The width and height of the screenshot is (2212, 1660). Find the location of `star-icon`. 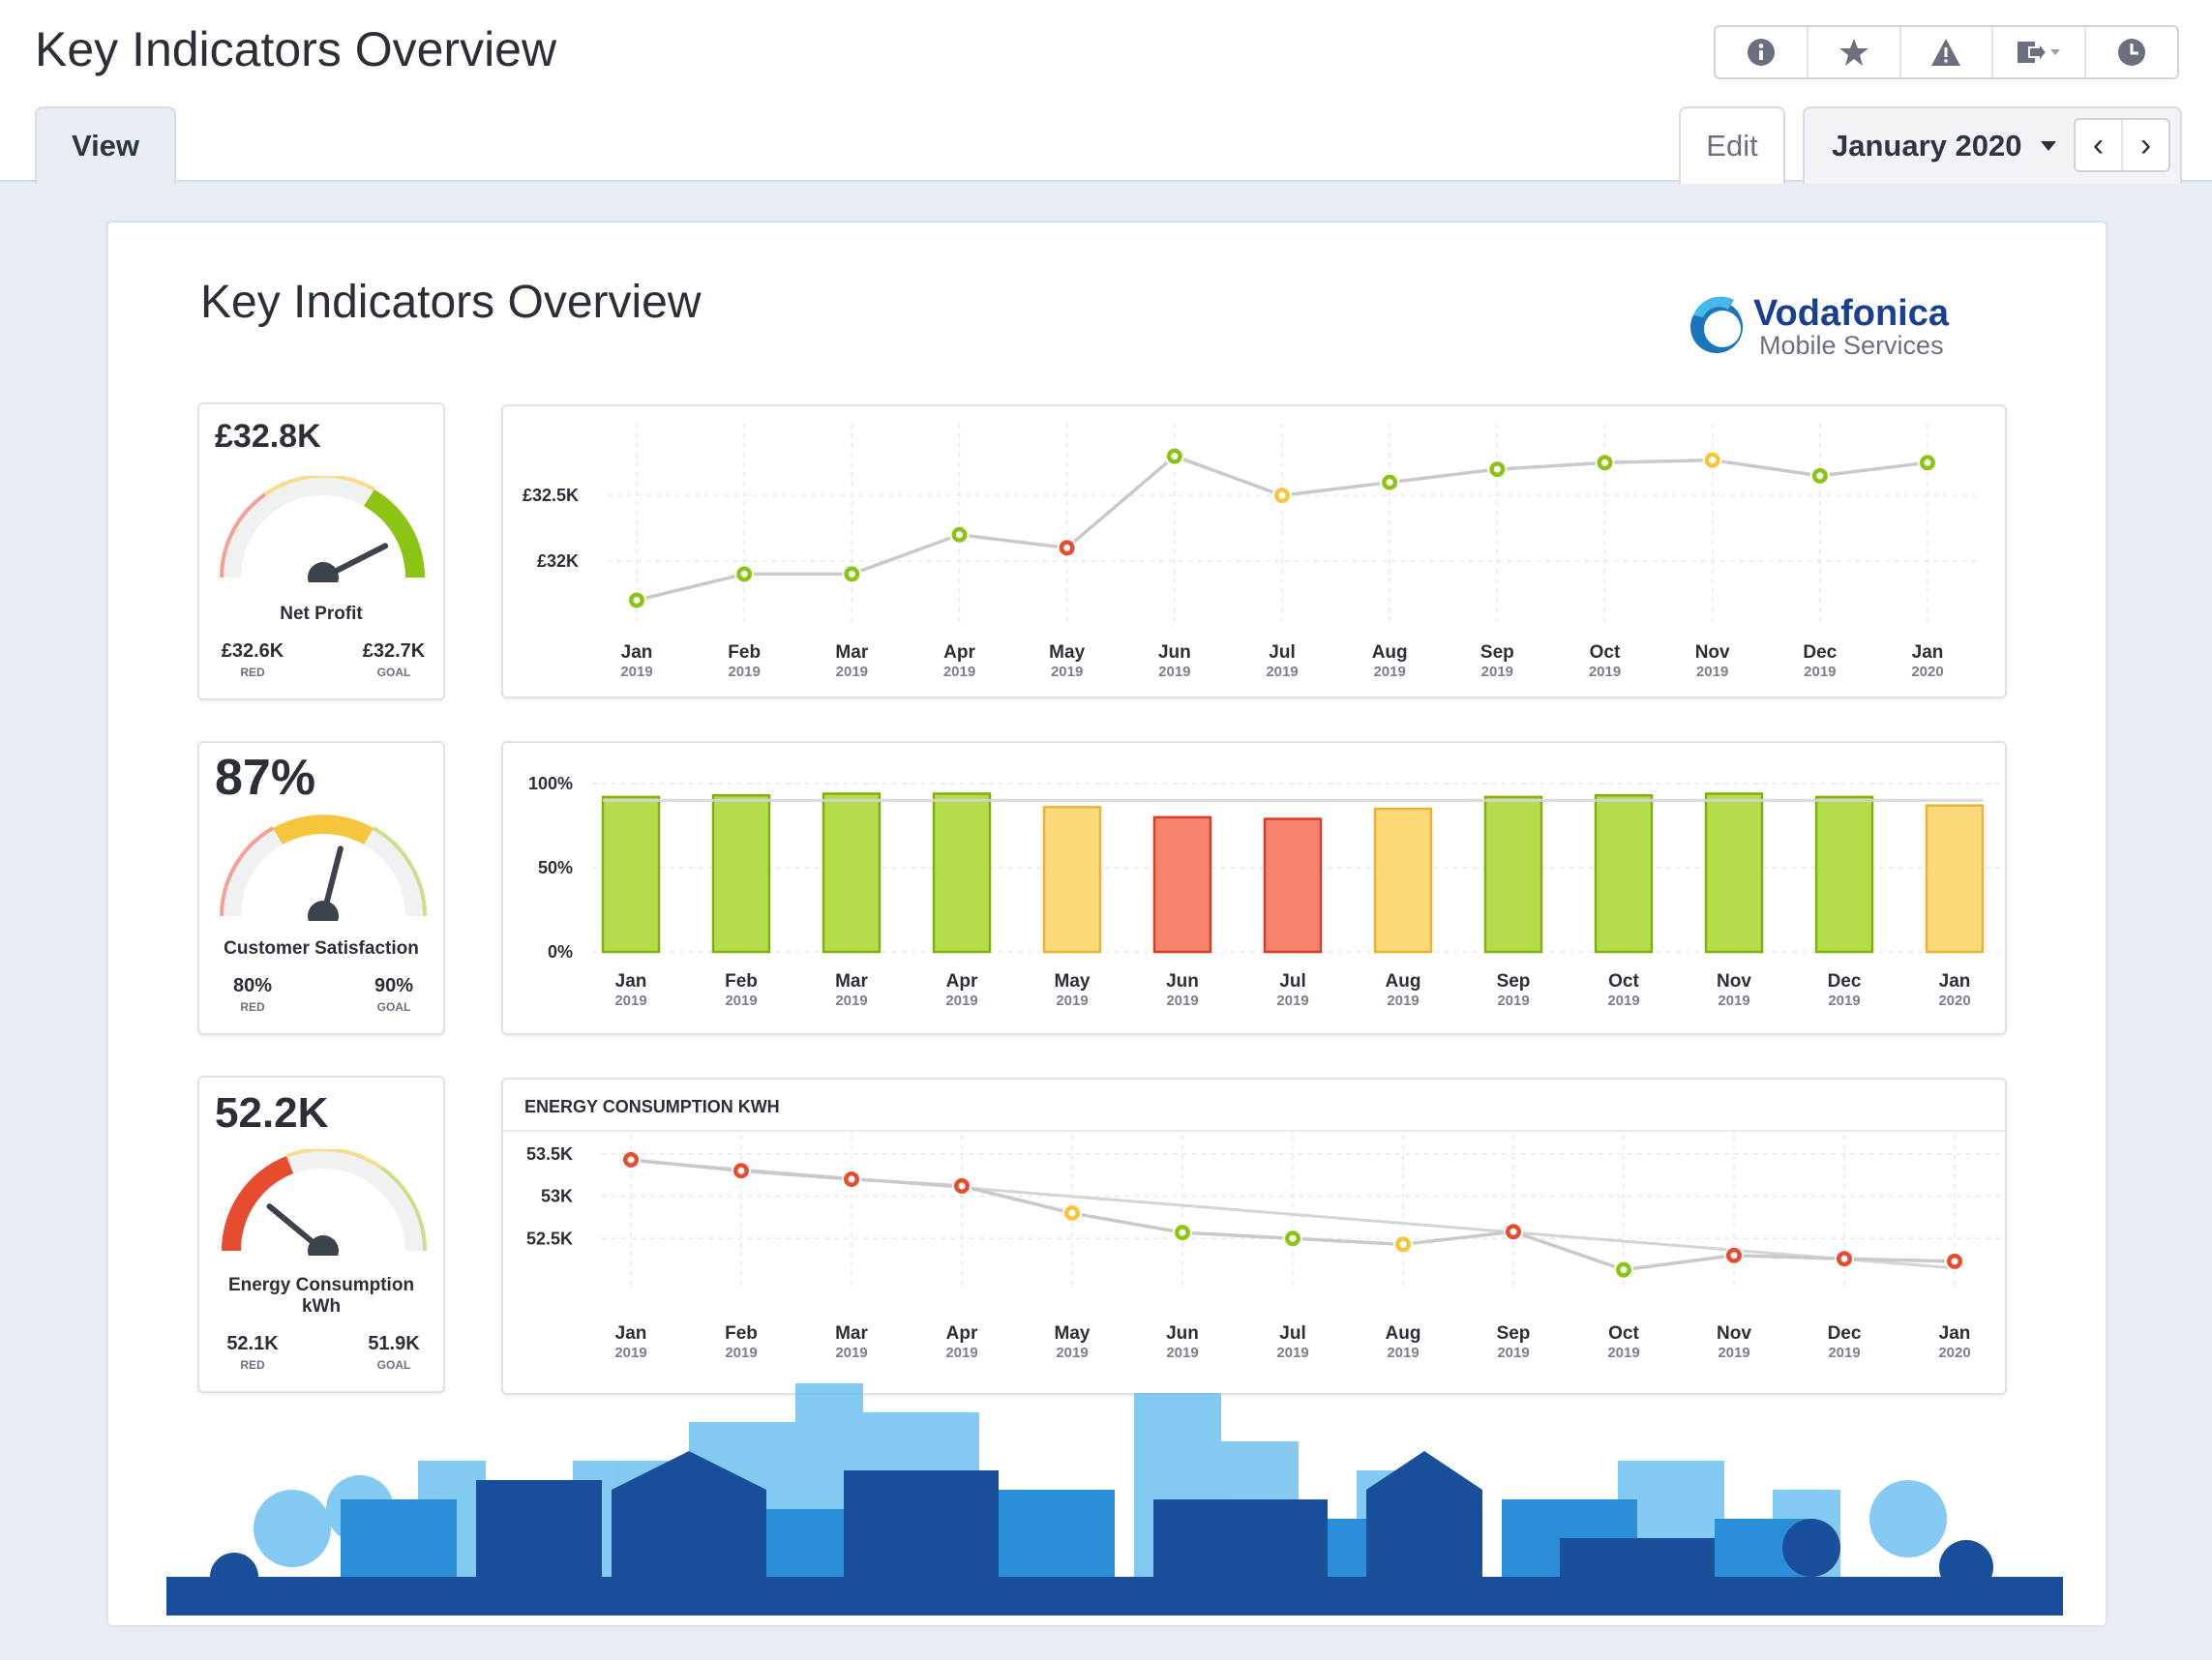

star-icon is located at coordinates (1853, 52).